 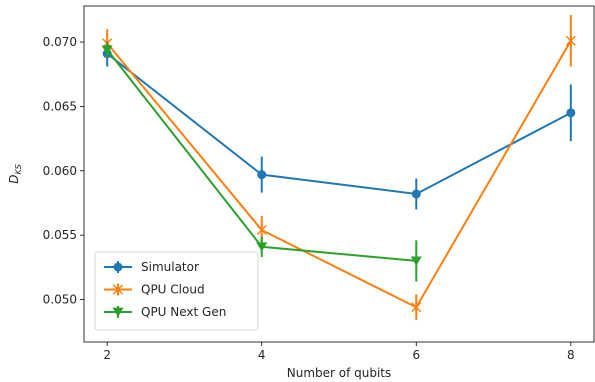 I want to click on x-axis-ticks: 2 4 6 8, so click(x=339, y=352).